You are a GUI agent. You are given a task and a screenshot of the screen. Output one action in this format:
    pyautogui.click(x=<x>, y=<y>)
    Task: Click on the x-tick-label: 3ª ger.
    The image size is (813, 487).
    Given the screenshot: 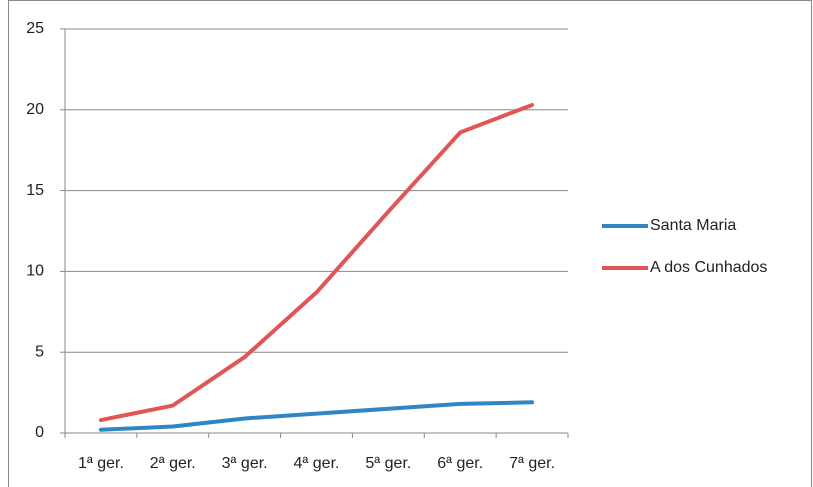 What is the action you would take?
    pyautogui.click(x=245, y=463)
    